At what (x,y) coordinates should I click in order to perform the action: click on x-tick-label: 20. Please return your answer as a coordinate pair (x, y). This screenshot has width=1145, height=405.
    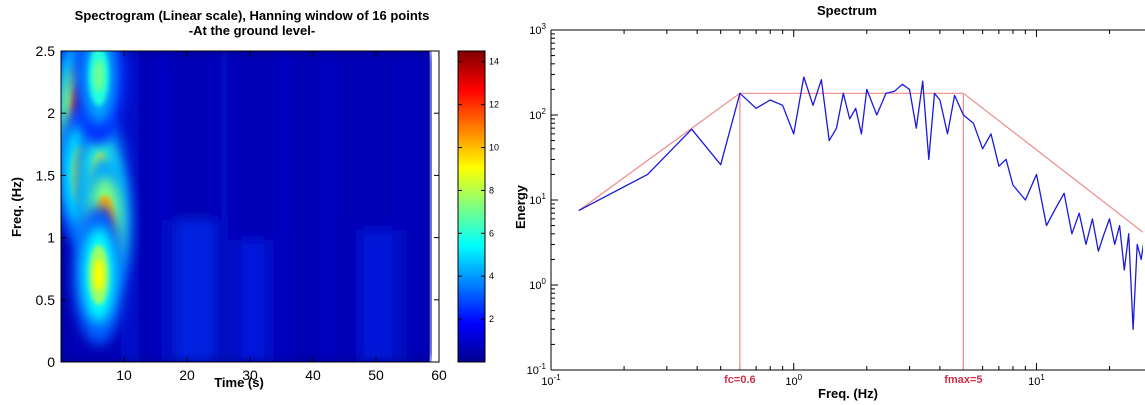
    Looking at the image, I should click on (187, 375).